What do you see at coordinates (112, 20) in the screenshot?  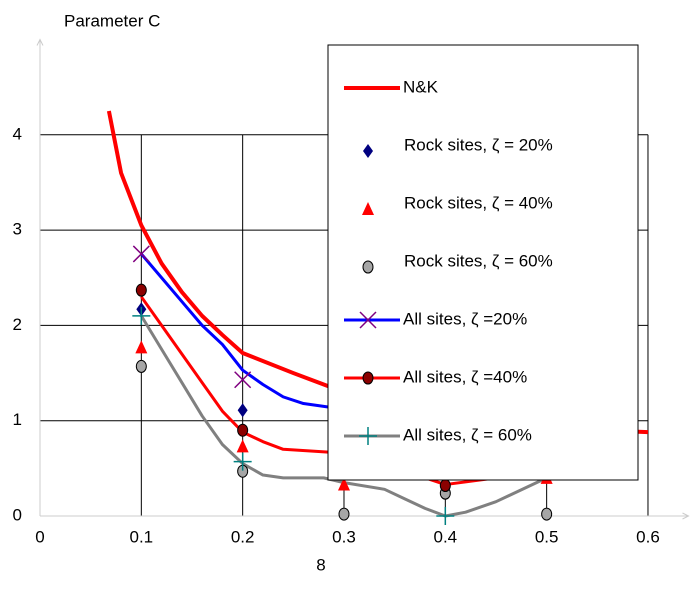 I see `y-axis-label: Parameter C` at bounding box center [112, 20].